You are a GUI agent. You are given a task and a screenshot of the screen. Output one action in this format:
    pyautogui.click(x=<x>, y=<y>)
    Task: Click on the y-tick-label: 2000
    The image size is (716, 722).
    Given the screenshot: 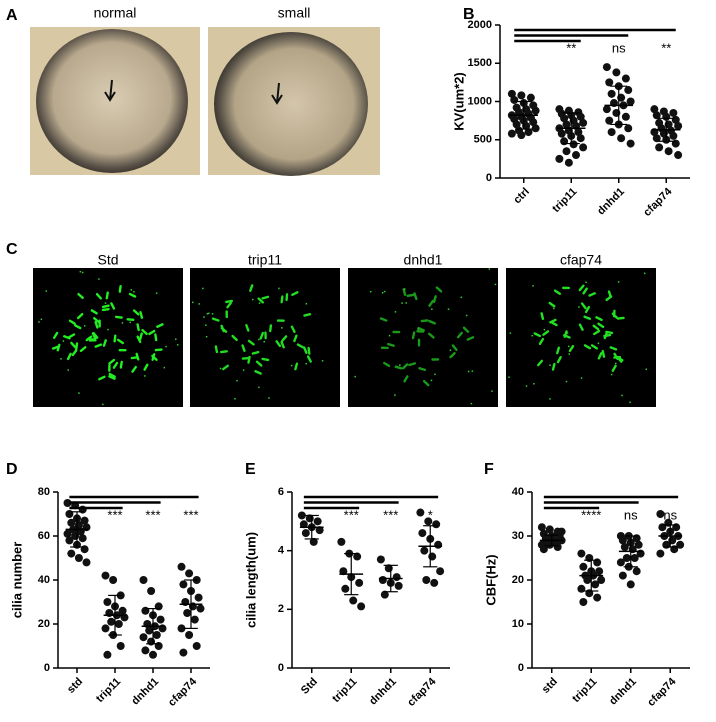 What is the action you would take?
    pyautogui.click(x=480, y=25)
    